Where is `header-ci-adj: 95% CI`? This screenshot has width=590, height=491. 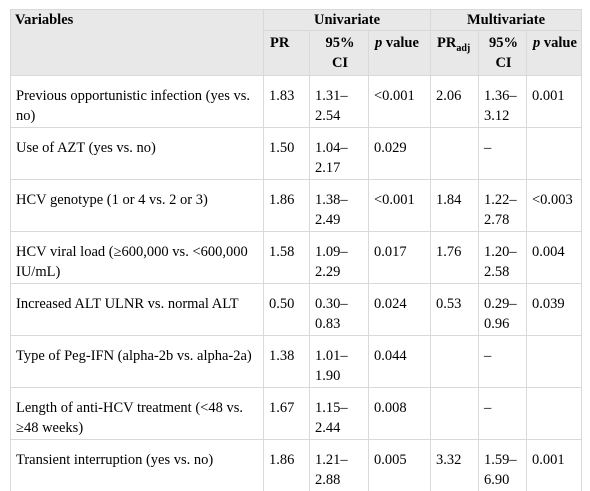
header-ci-adj: 95% CI is located at coordinates (502, 53).